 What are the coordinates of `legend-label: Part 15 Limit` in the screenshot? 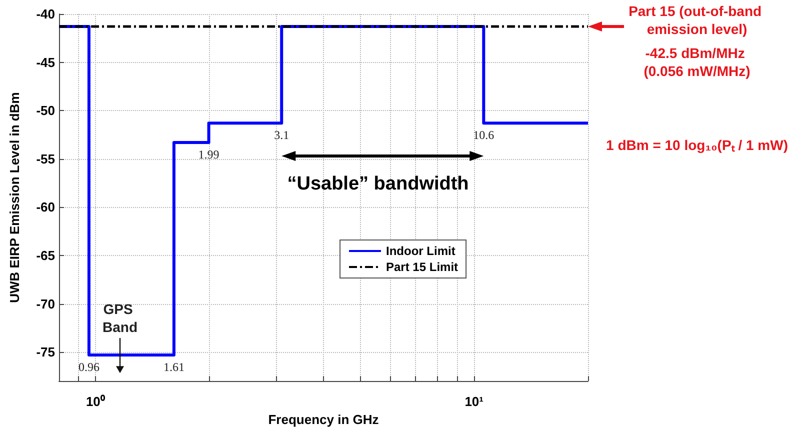 It's located at (422, 267).